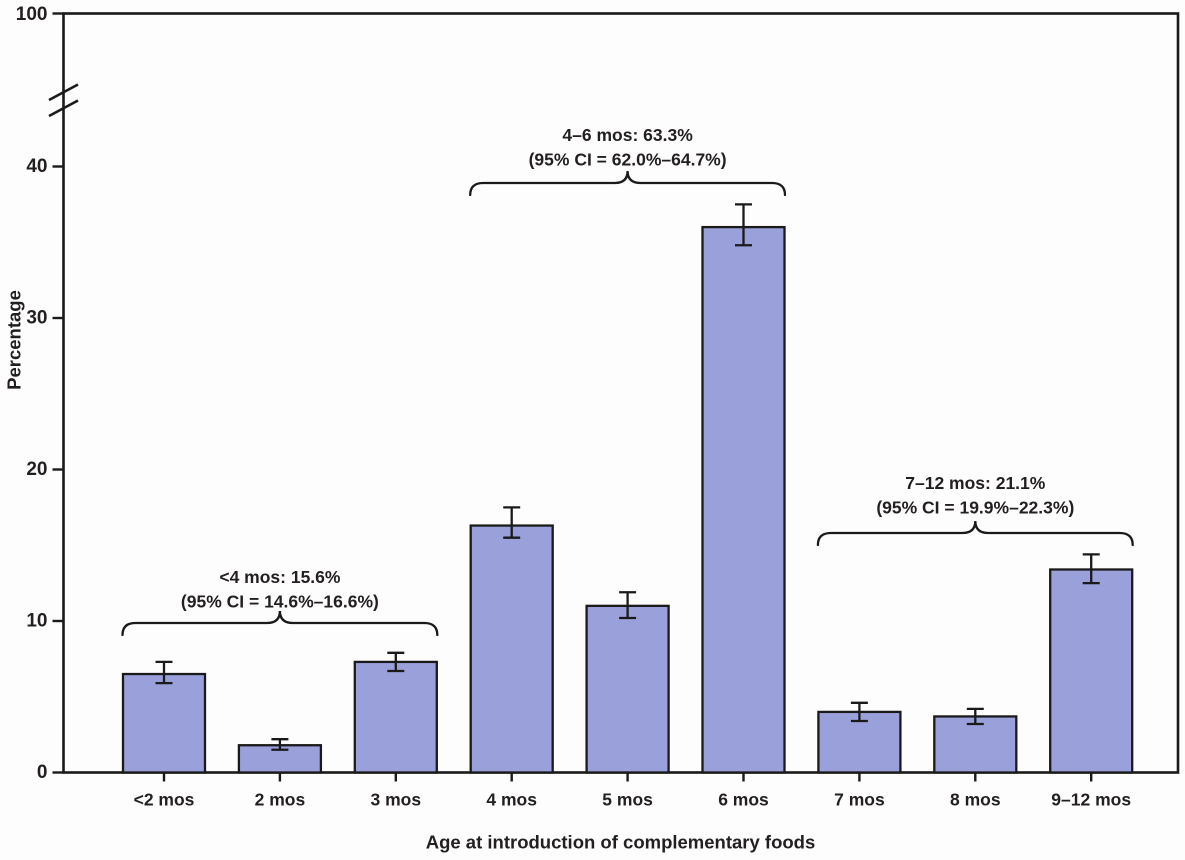 This screenshot has width=1185, height=860. Describe the element at coordinates (14, 340) in the screenshot. I see `y-axis-title: Percentage` at that location.